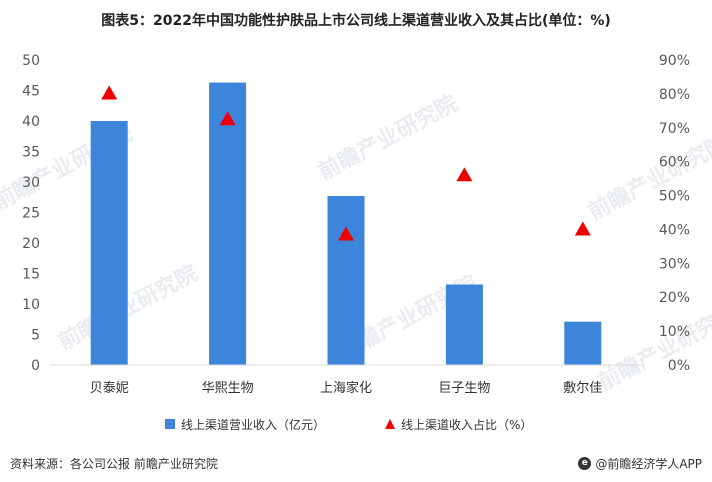  Describe the element at coordinates (674, 332) in the screenshot. I see `y-right-tick-label: 10%` at that location.